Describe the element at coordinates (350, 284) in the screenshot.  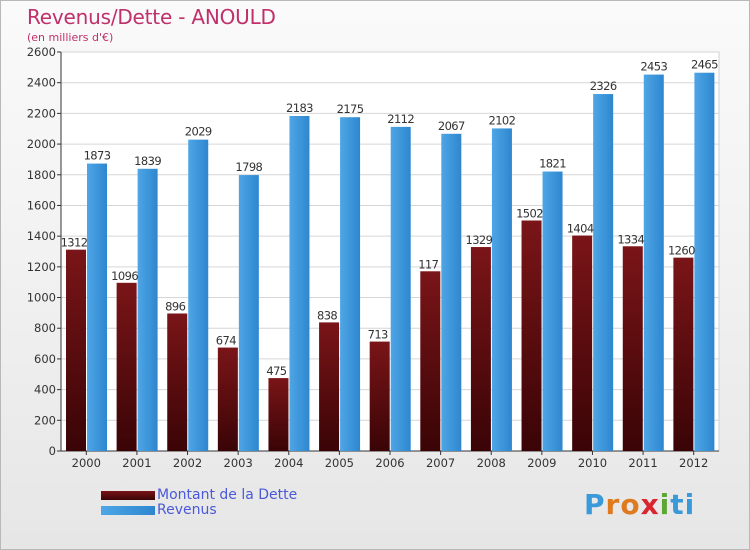
I see `bar-revenue-2005` at that location.